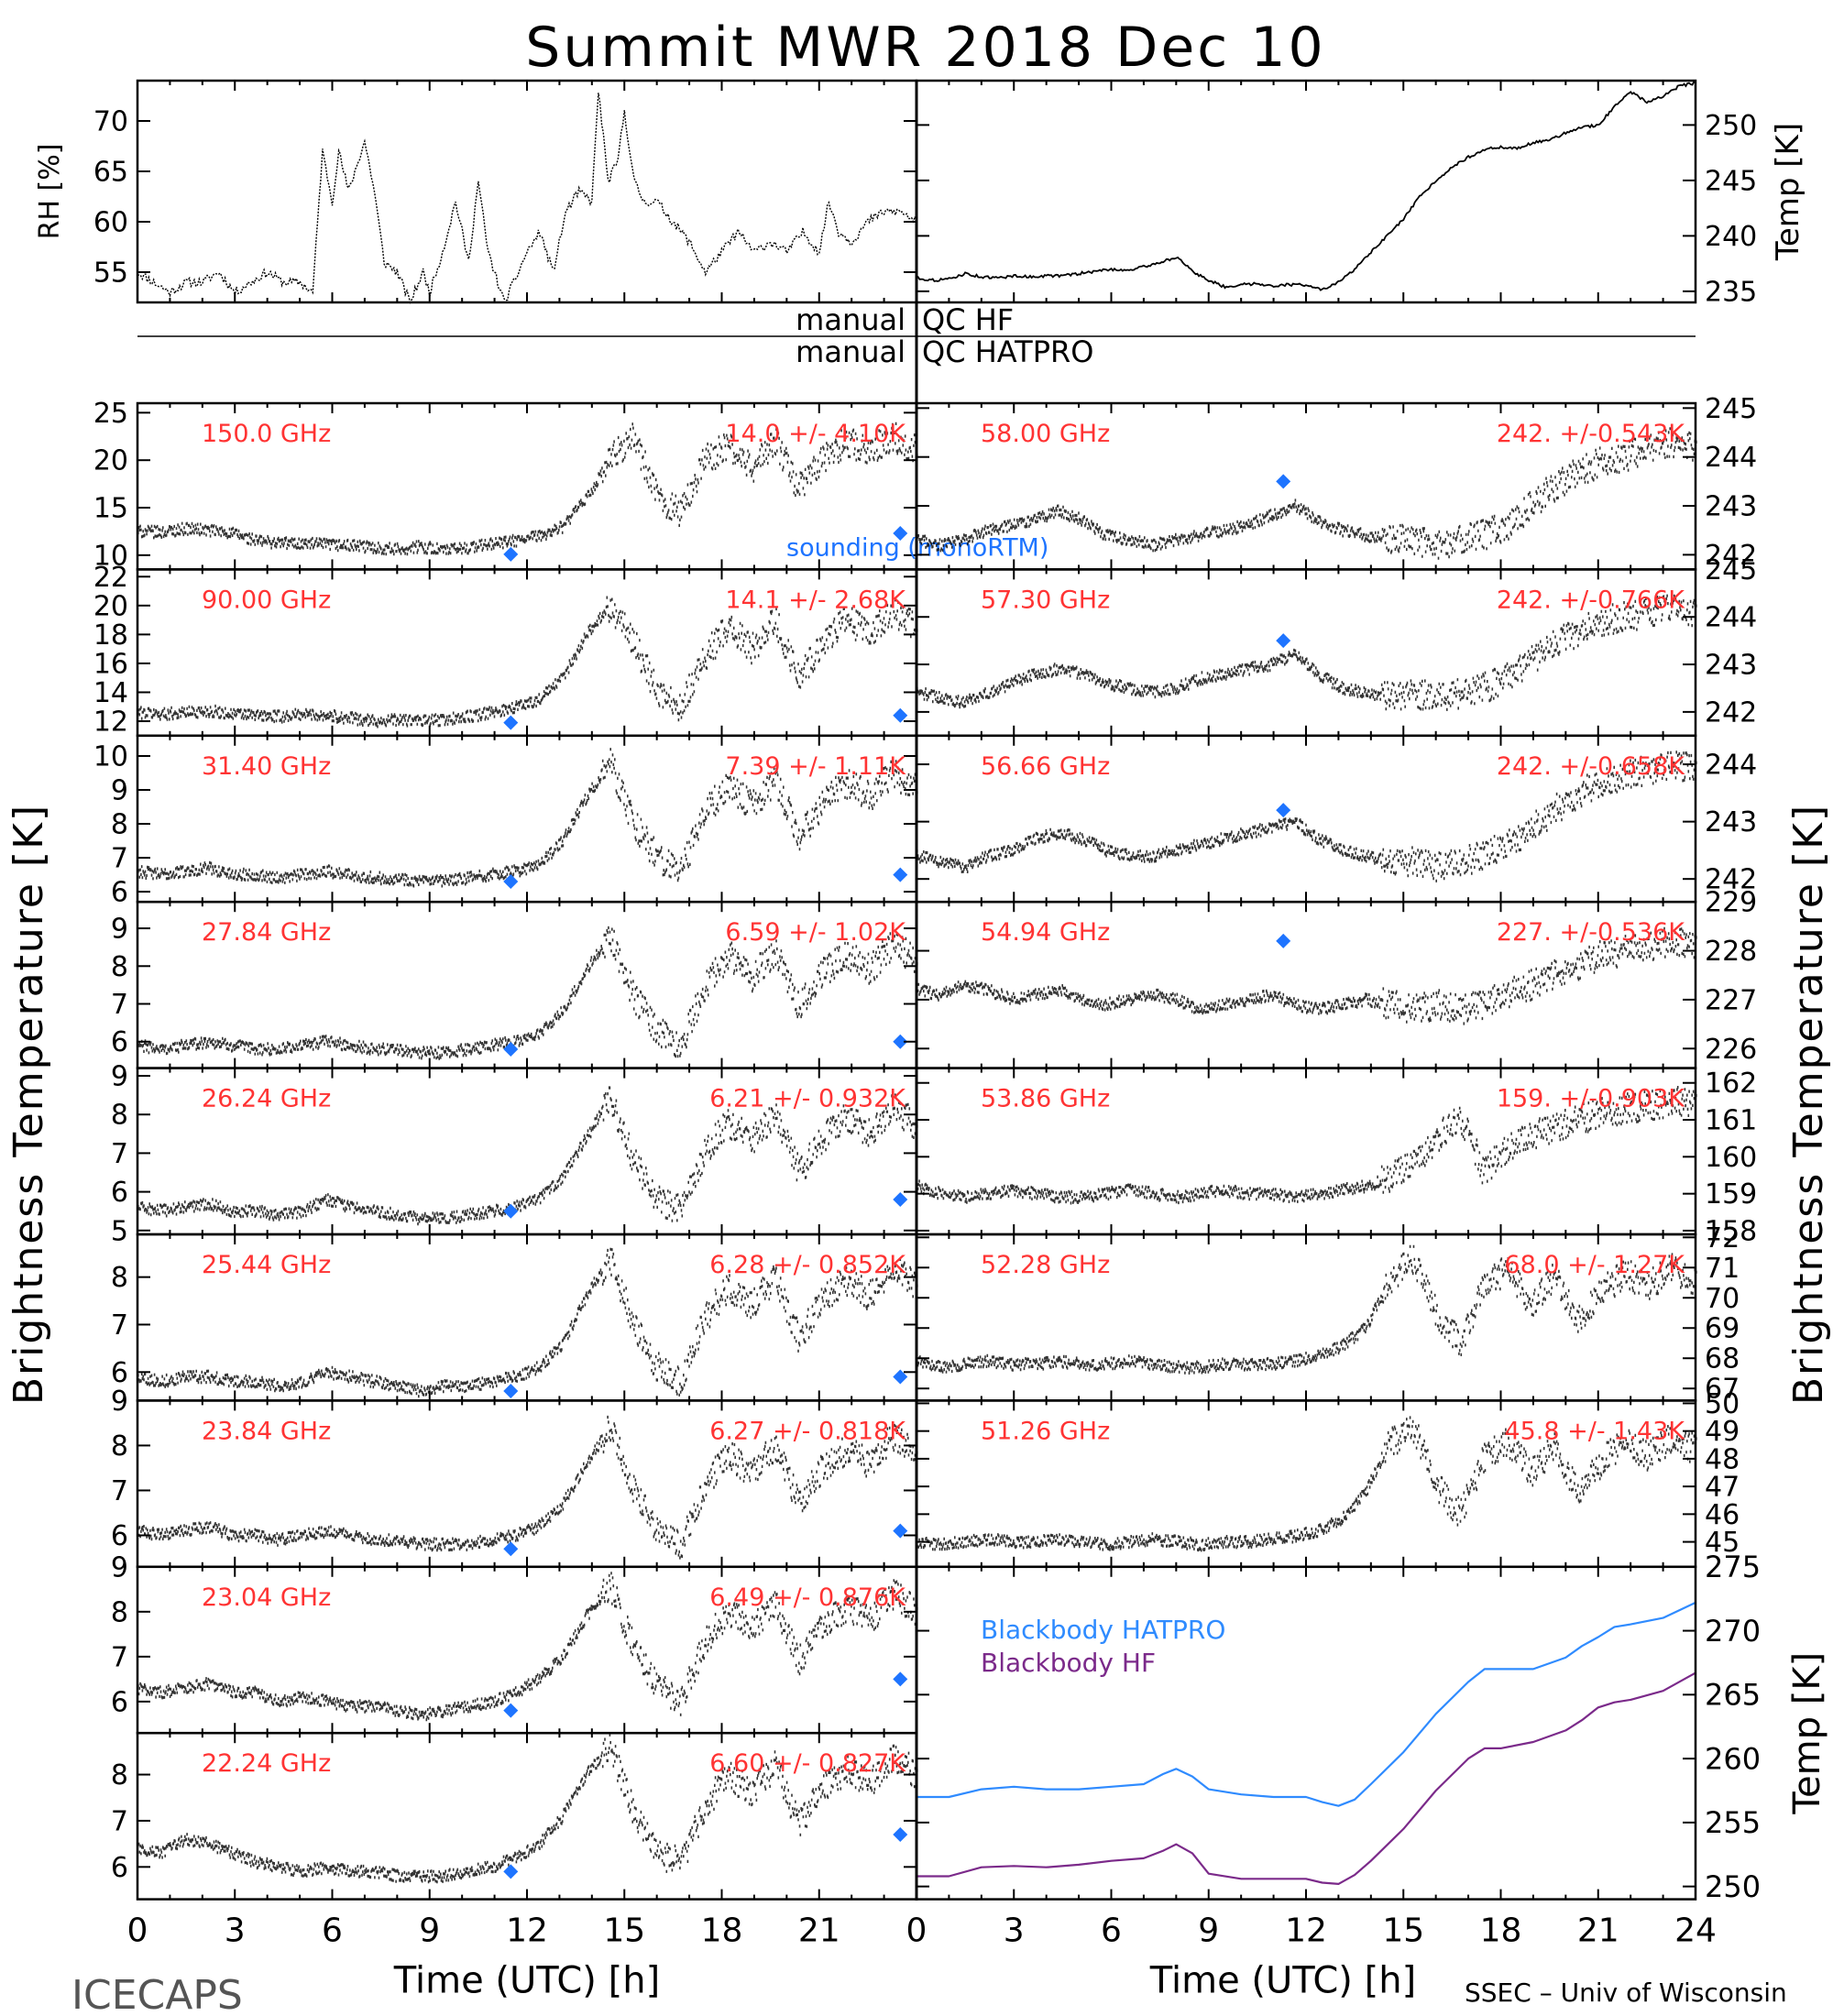 Image resolution: width=1833 pixels, height=2016 pixels. Describe the element at coordinates (332, 1931) in the screenshot. I see `x-tick-label: 6` at that location.